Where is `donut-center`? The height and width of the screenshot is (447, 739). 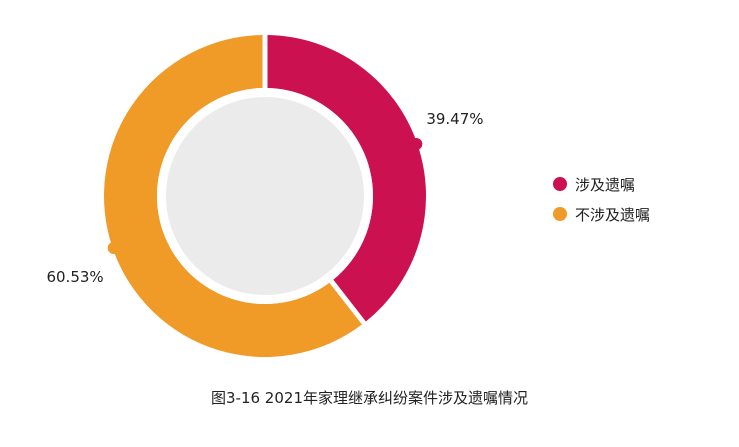 donut-center is located at coordinates (265, 196).